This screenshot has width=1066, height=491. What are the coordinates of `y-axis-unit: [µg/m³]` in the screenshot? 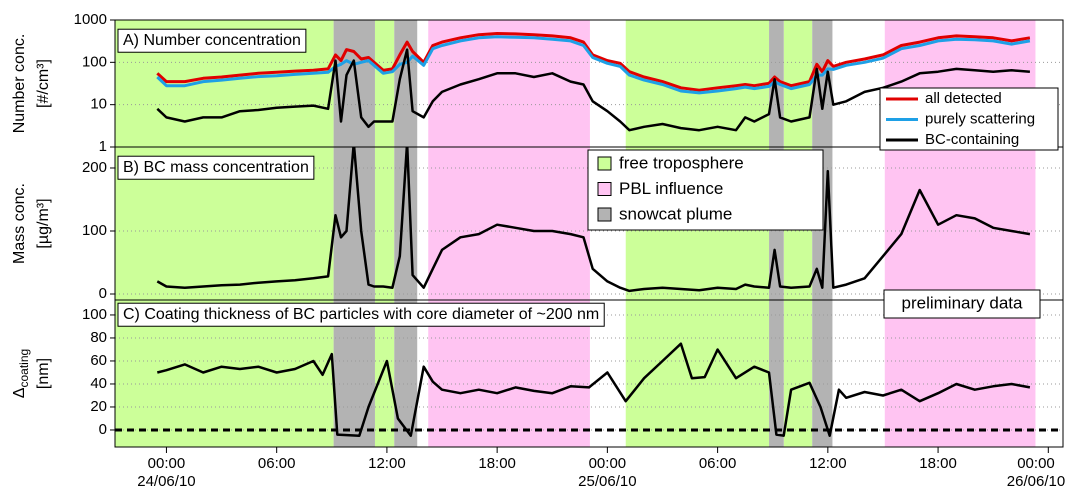 It's located at (43, 223).